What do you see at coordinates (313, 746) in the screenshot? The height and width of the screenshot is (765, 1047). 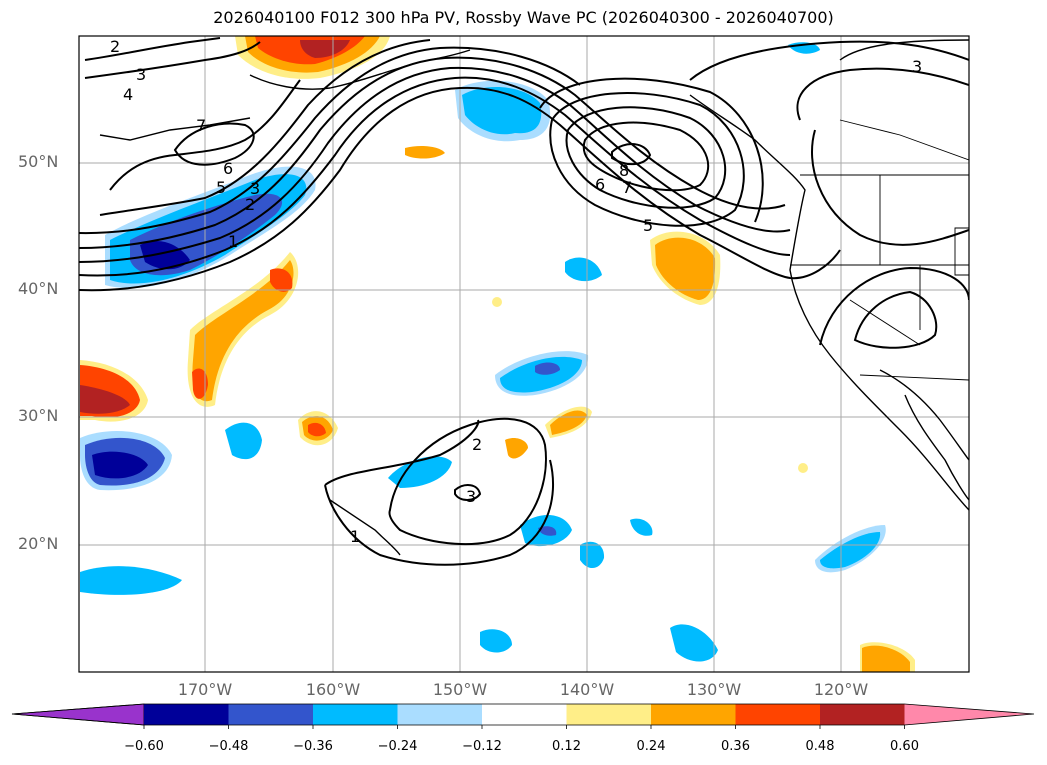 I see `colorbar-tick-label: −0.36` at bounding box center [313, 746].